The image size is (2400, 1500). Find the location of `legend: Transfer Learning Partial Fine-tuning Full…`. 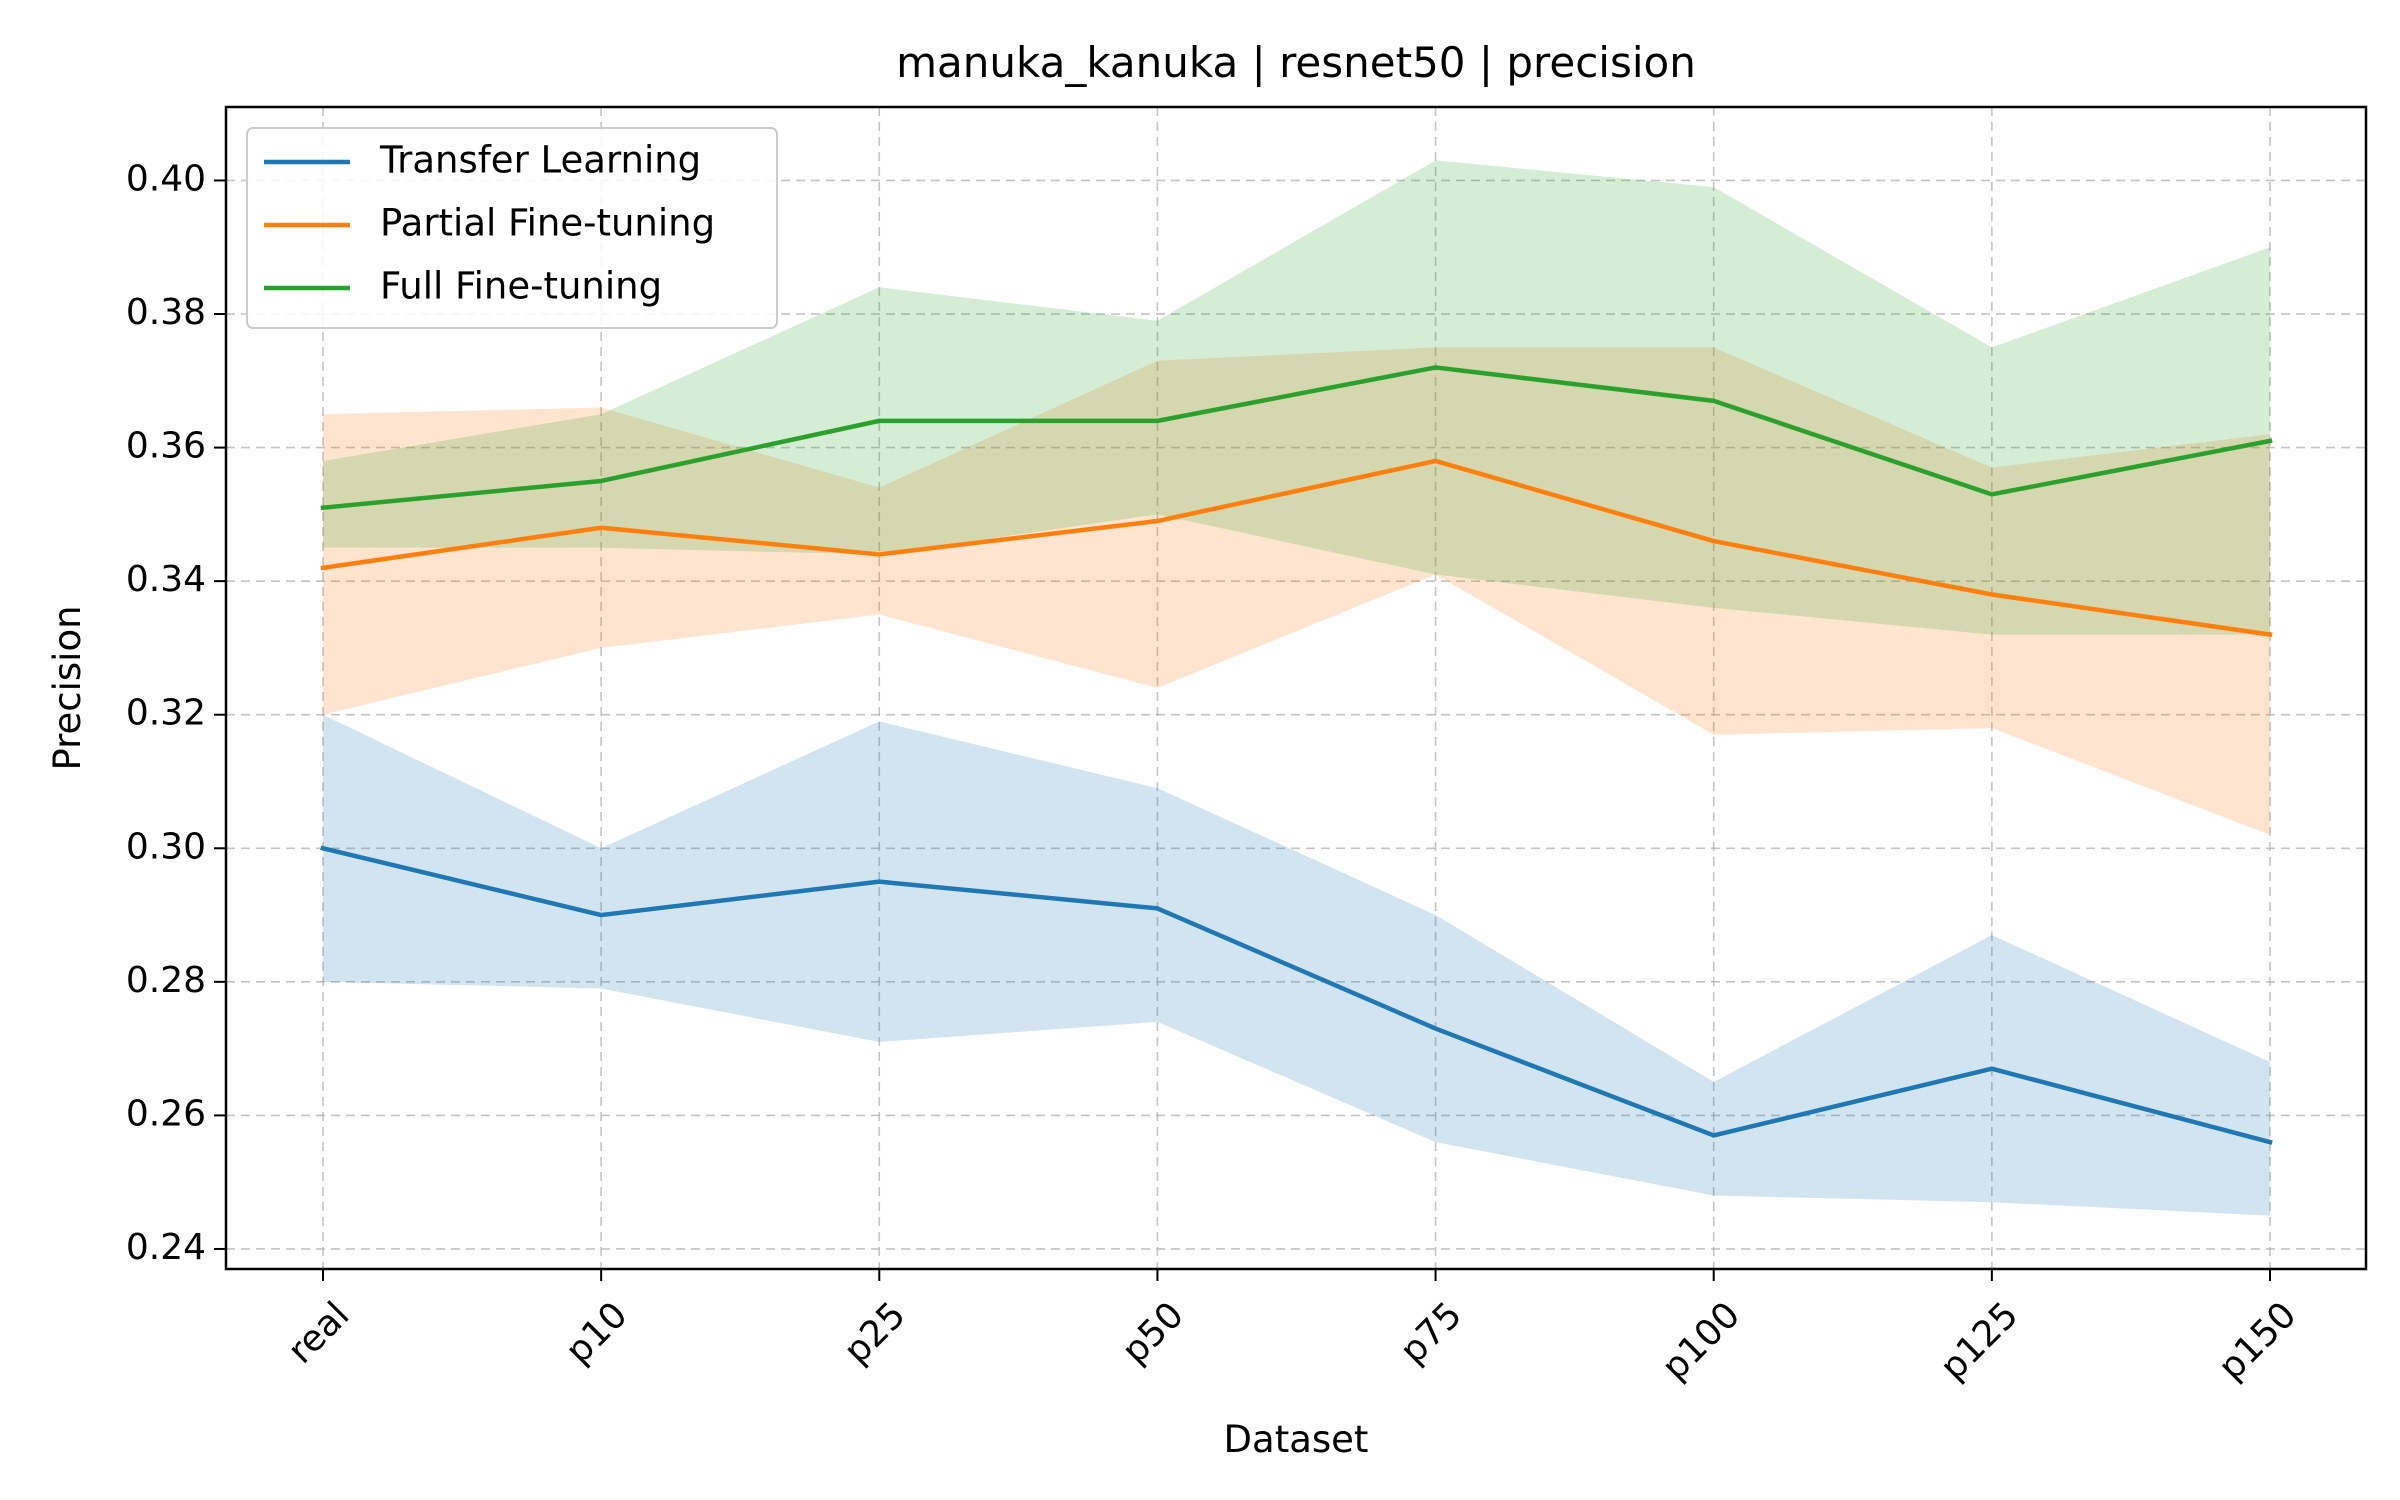

legend: Transfer Learning Partial Fine-tuning Full… is located at coordinates (512, 228).